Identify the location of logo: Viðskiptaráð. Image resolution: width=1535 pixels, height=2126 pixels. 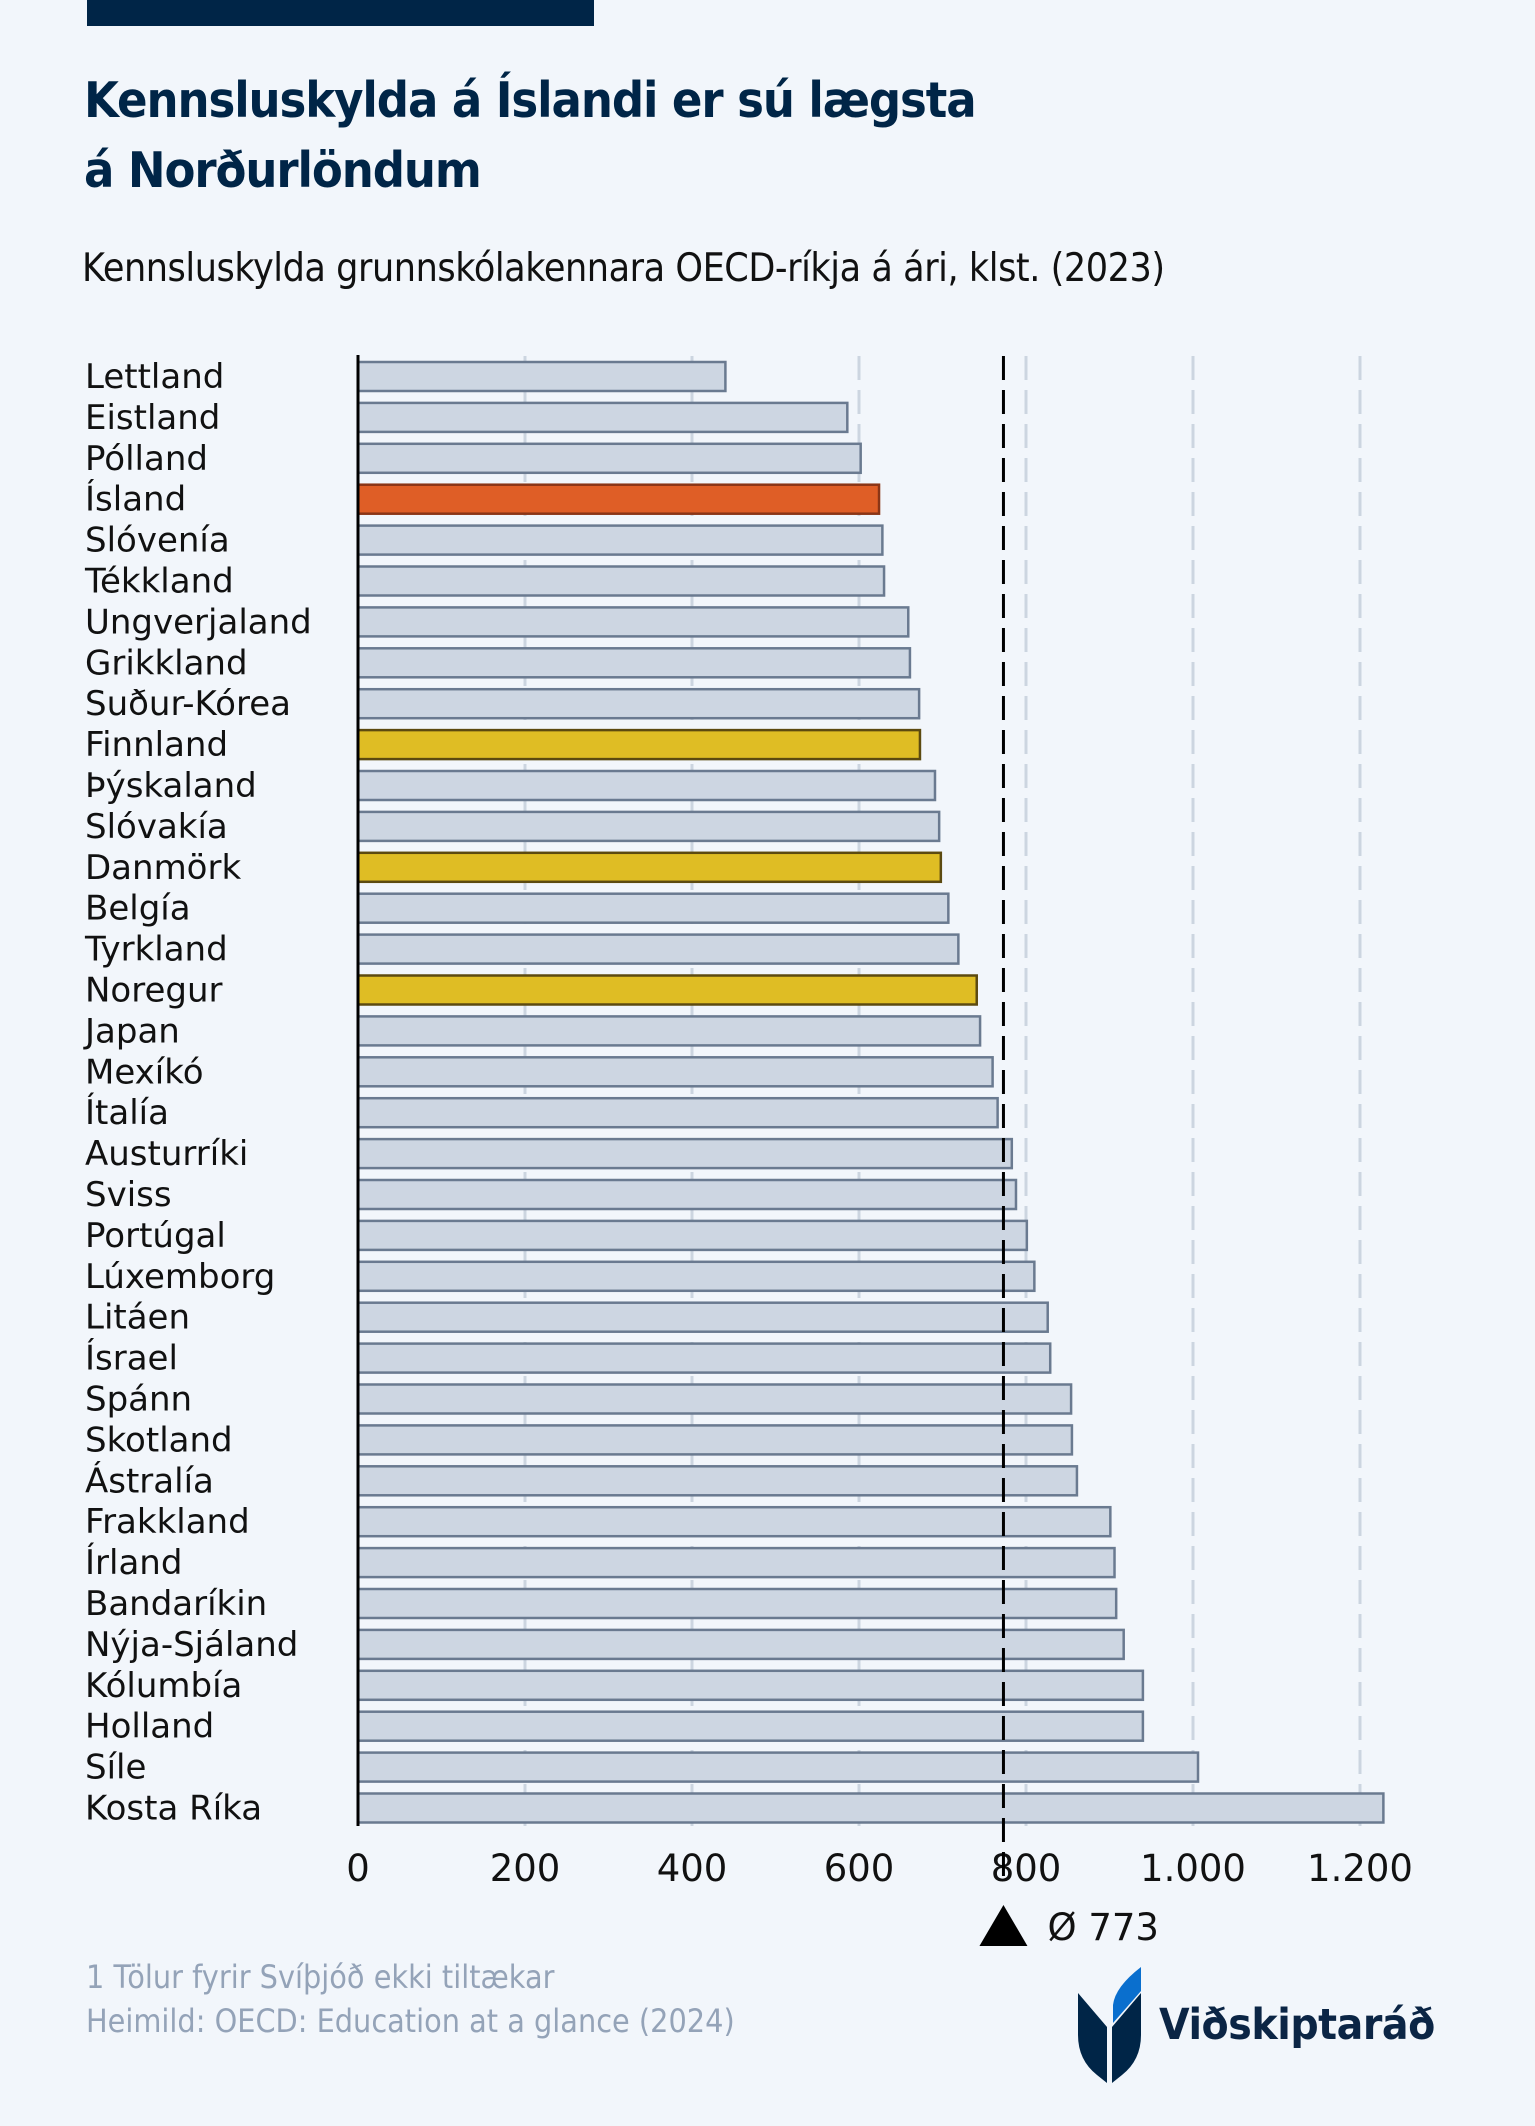
(1267, 2025).